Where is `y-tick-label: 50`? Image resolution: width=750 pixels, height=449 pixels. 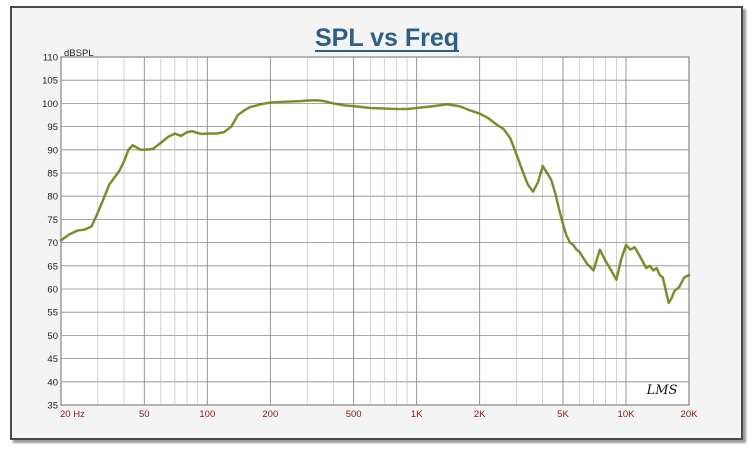 y-tick-label: 50 is located at coordinates (52, 336).